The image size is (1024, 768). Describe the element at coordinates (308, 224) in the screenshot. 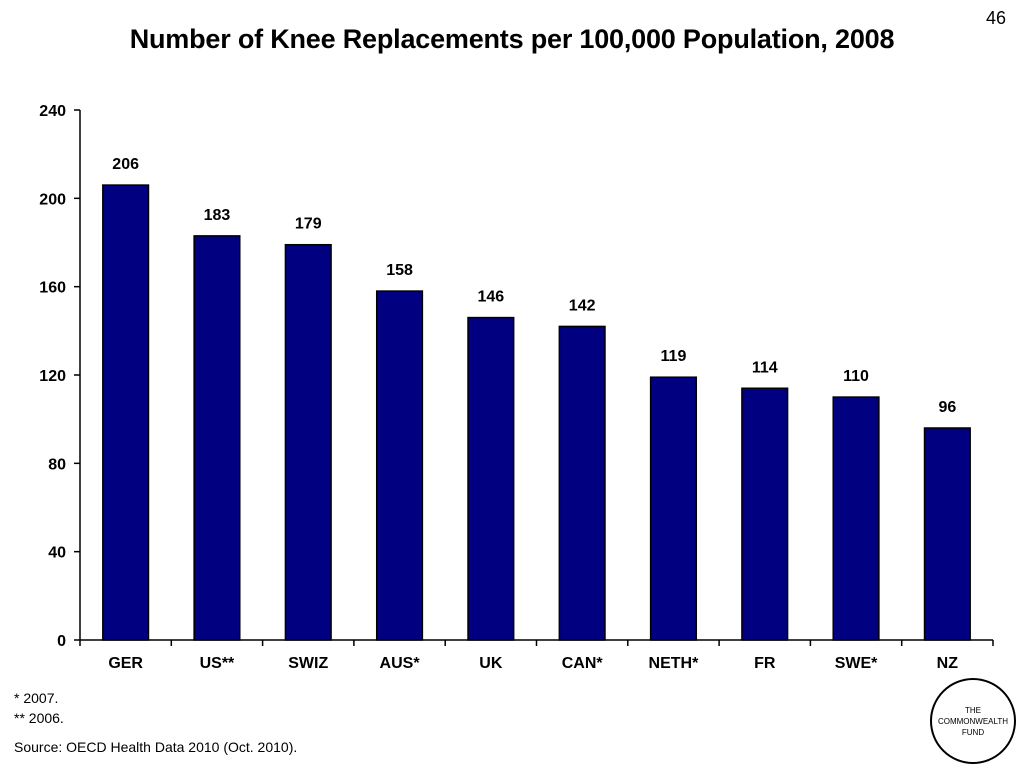

I see `data-label: 179` at that location.